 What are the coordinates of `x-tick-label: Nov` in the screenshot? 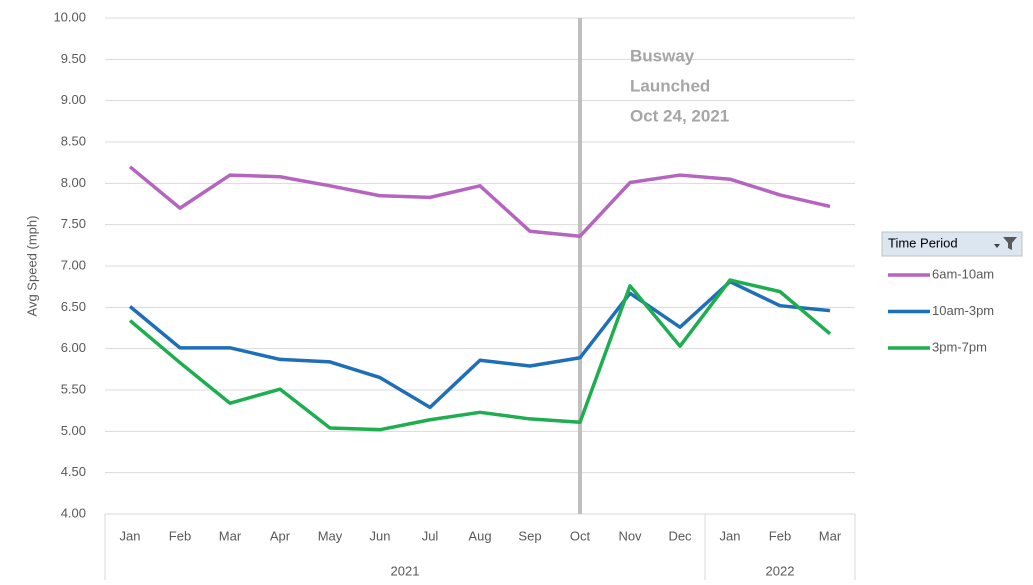 It's located at (630, 535).